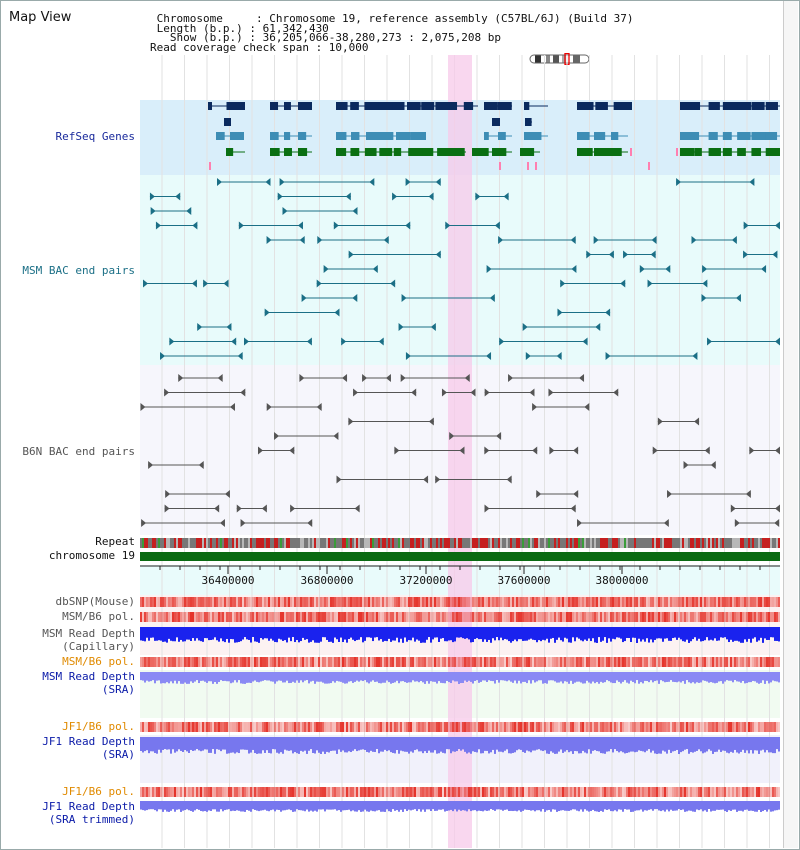 The image size is (800, 850). I want to click on track-label-jf1-b6-pol-1: JF1/B6 pol., so click(98, 726).